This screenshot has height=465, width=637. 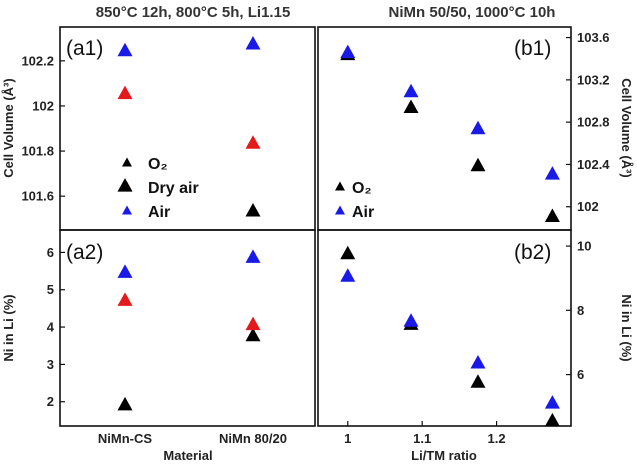 What do you see at coordinates (127, 162) in the screenshot?
I see `legend-marker-o2` at bounding box center [127, 162].